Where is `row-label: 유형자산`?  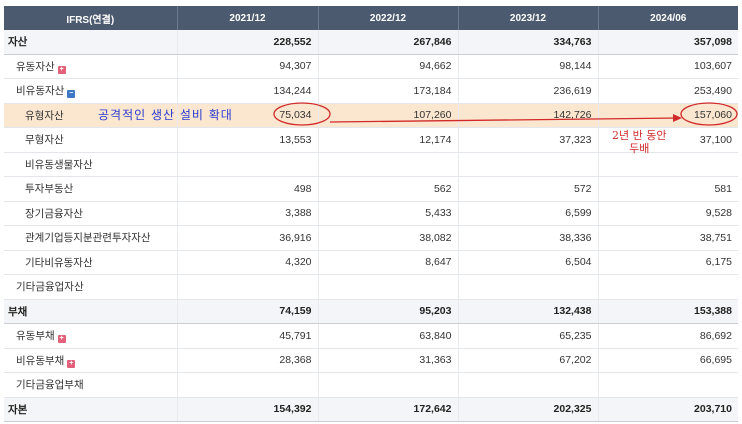 row-label: 유형자산 is located at coordinates (44, 115).